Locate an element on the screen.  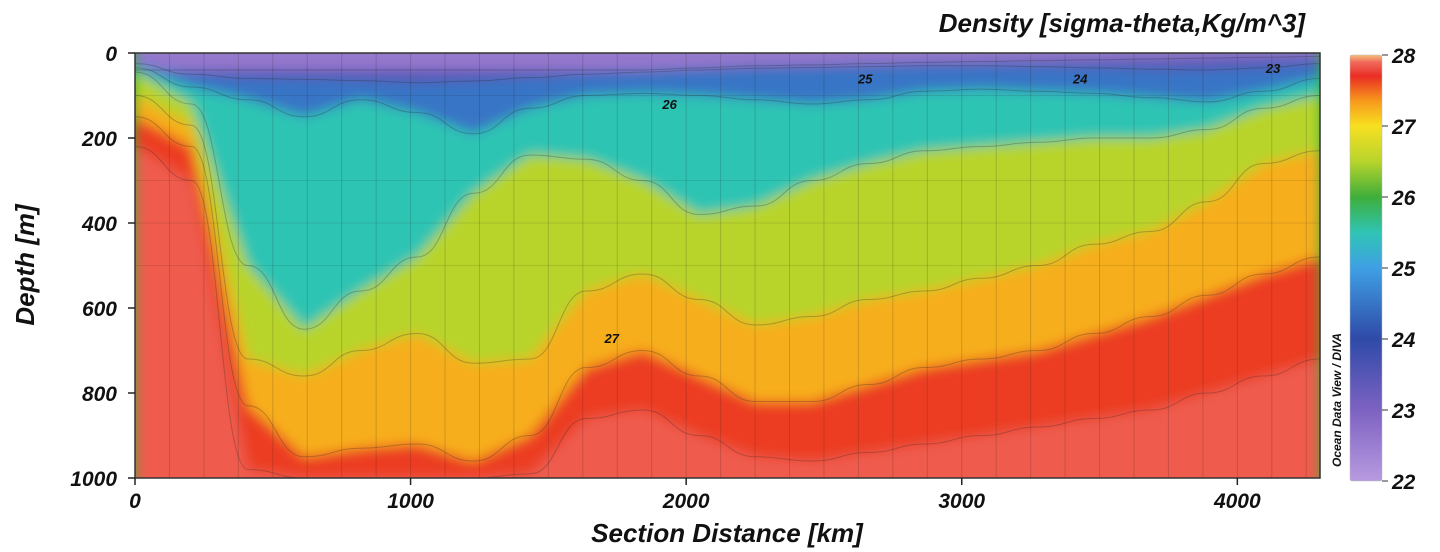
contour-label: 25 is located at coordinates (865, 79).